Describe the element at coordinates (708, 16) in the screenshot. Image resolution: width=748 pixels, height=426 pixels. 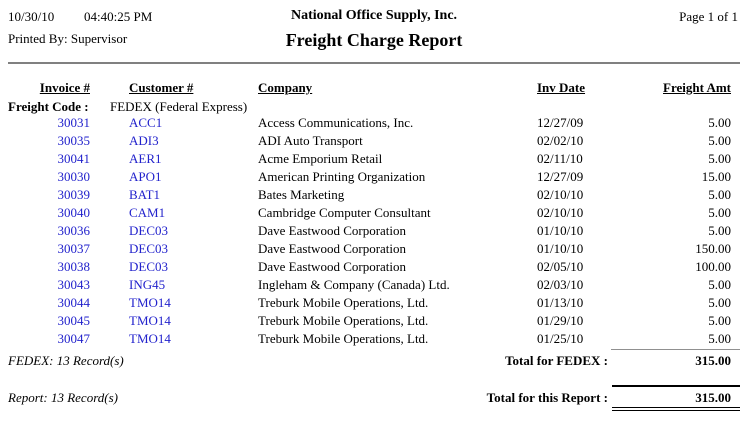
I see `page-indicator: Page 1 of 1` at that location.